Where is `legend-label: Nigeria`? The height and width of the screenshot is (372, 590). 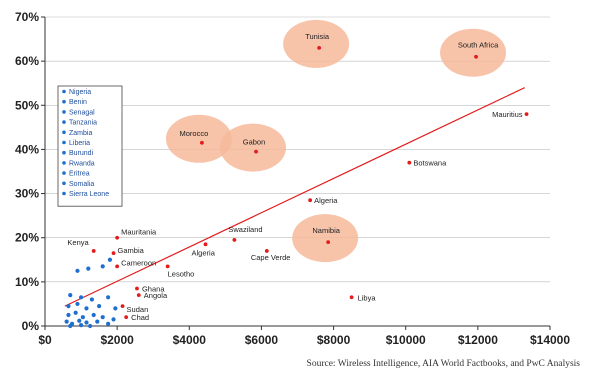 legend-label: Nigeria is located at coordinates (80, 92).